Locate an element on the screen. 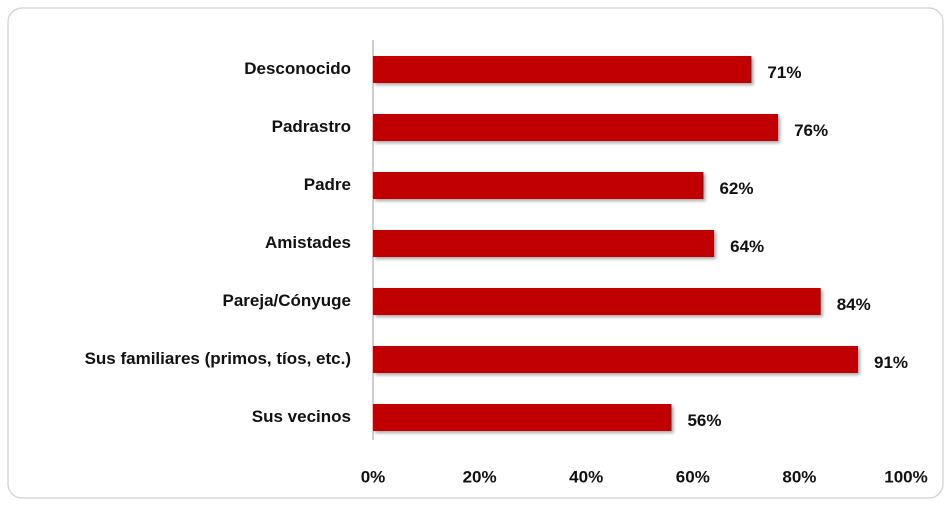 The image size is (951, 506). x-tick-label: 100% is located at coordinates (905, 476).